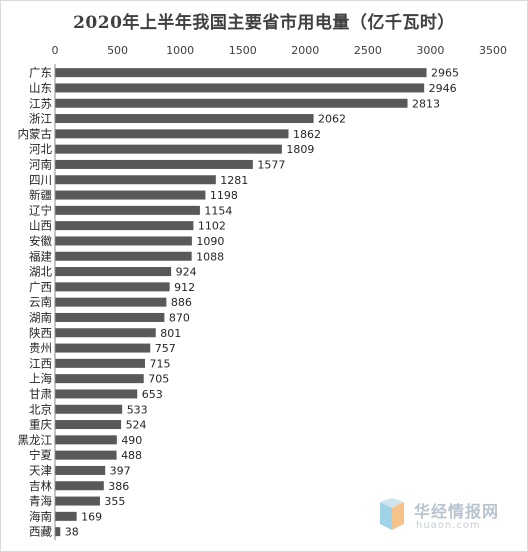 The width and height of the screenshot is (528, 552). Describe the element at coordinates (117, 50) in the screenshot. I see `x-tick-label: 500` at that location.